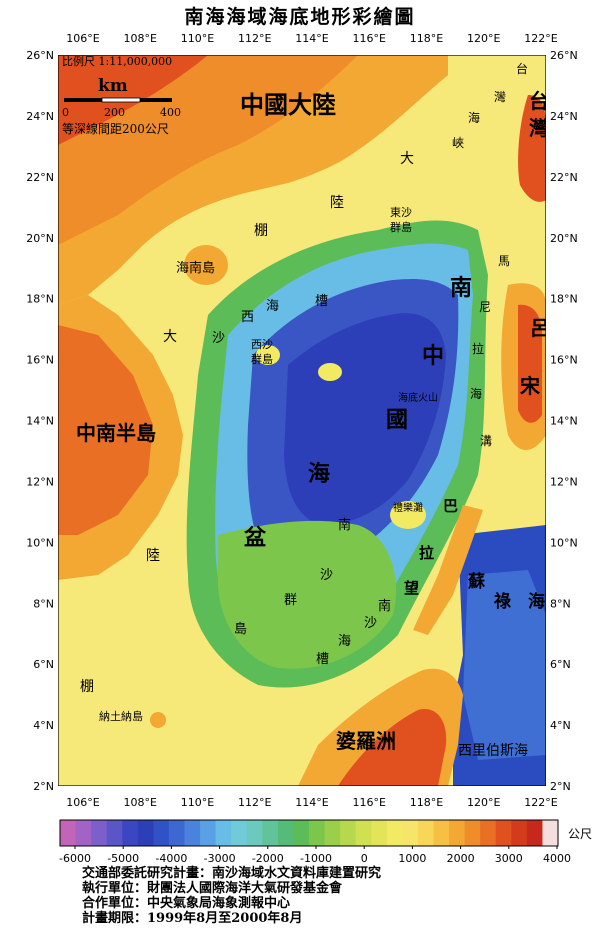  Describe the element at coordinates (408, 507) in the screenshot. I see `label-liyue-bank: 禮樂灘` at that location.